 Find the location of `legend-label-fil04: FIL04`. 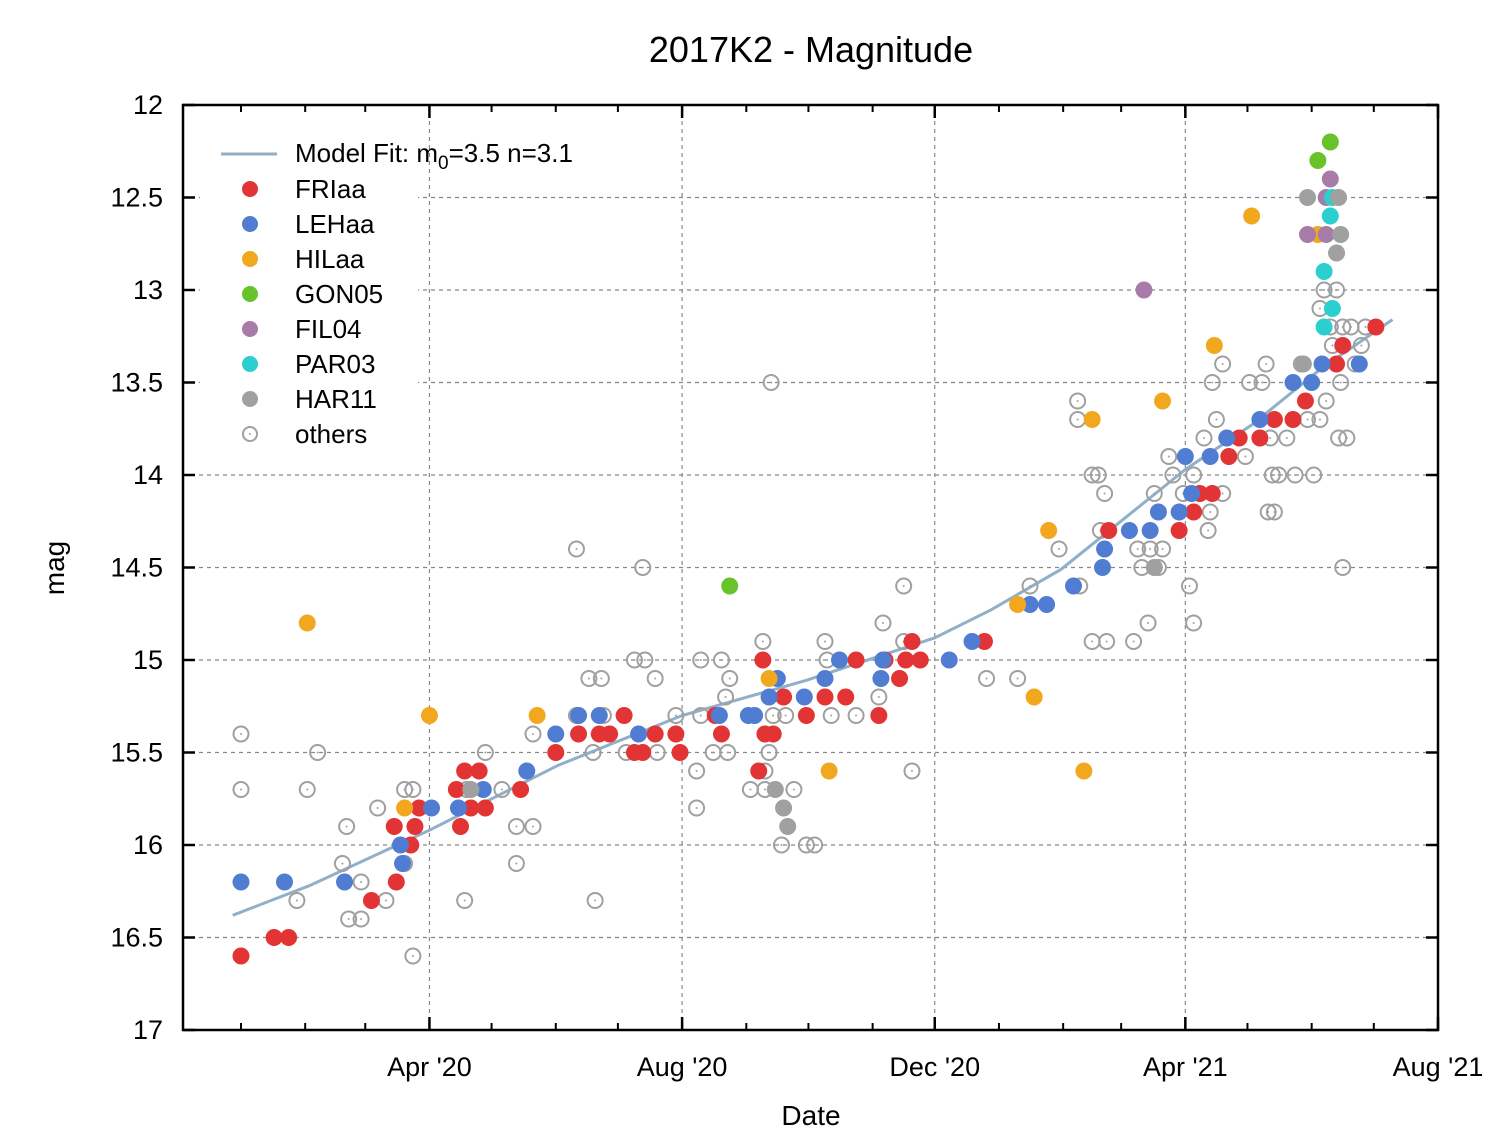

legend-label-fil04: FIL04 is located at coordinates (328, 329).